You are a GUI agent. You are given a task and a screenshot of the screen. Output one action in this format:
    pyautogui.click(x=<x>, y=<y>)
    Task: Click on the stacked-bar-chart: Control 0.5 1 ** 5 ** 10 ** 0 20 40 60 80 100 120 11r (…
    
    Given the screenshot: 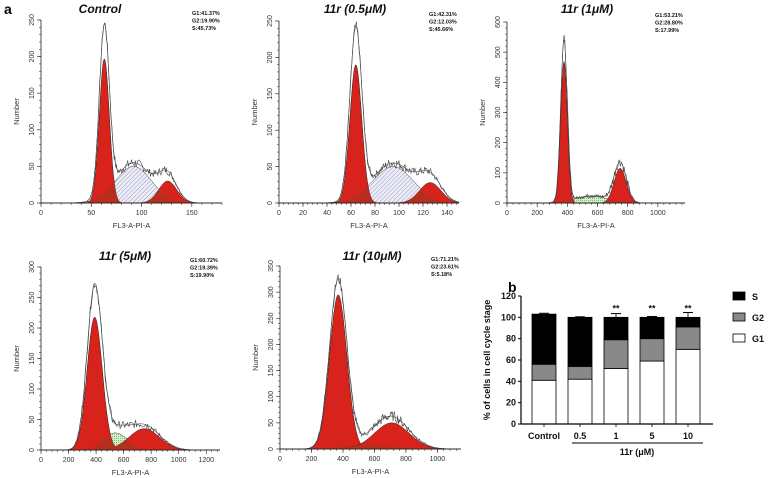 What is the action you would take?
    pyautogui.click(x=623, y=374)
    